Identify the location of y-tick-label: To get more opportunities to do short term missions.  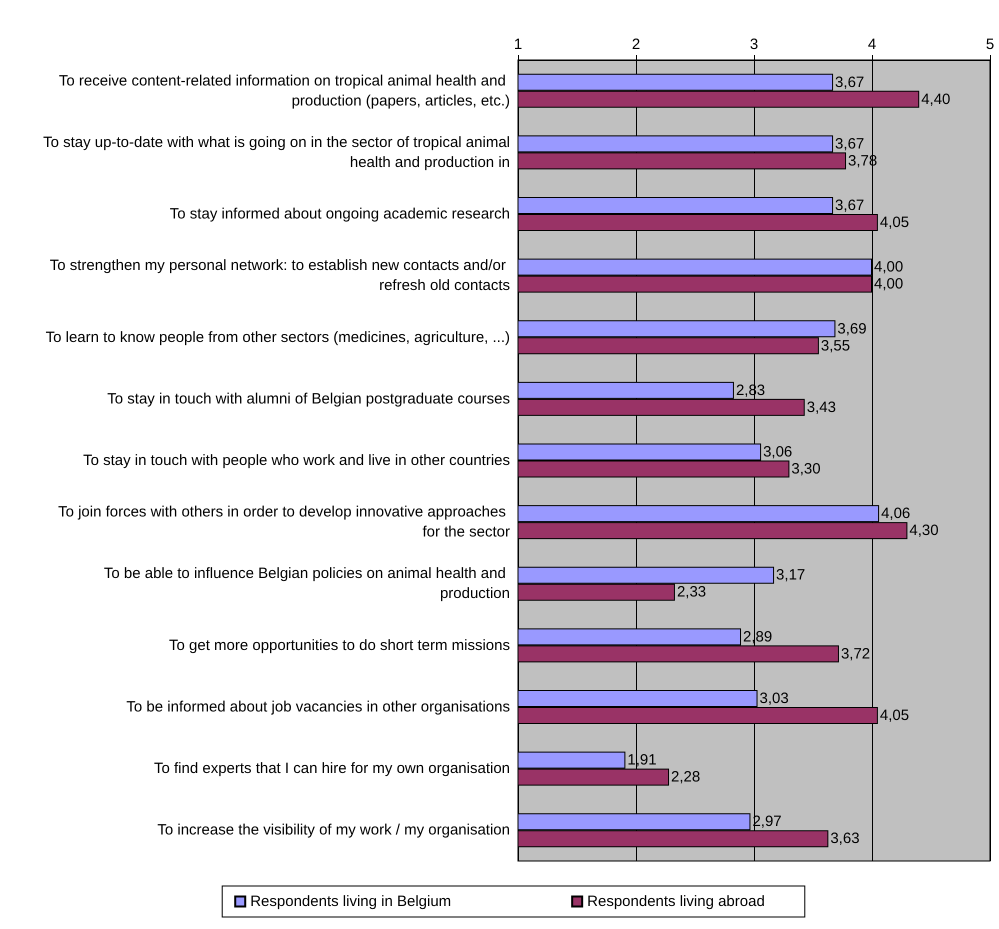
(339, 645).